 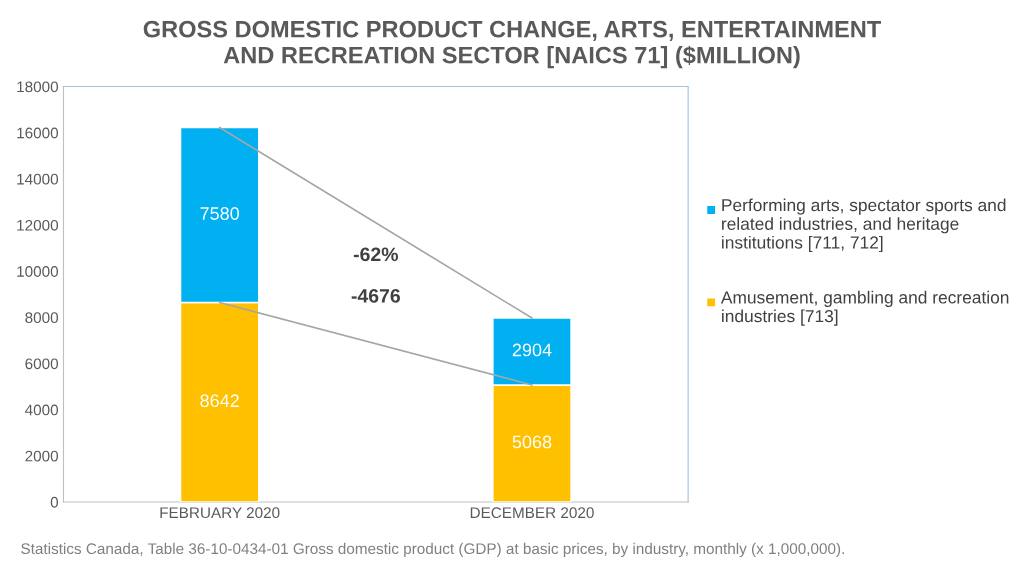 I want to click on annotation: -62%, so click(x=375, y=254).